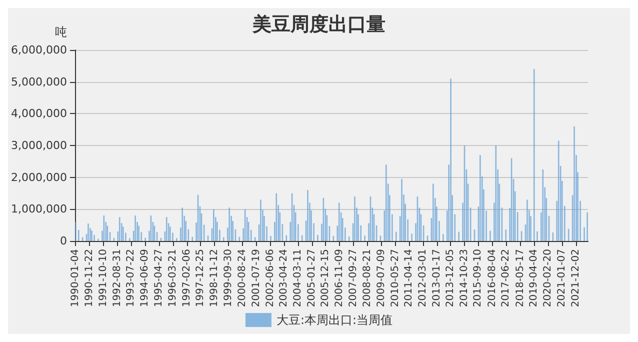  Describe the element at coordinates (326, 278) in the screenshot. I see `x-tick-label: 2005-12-15` at that location.